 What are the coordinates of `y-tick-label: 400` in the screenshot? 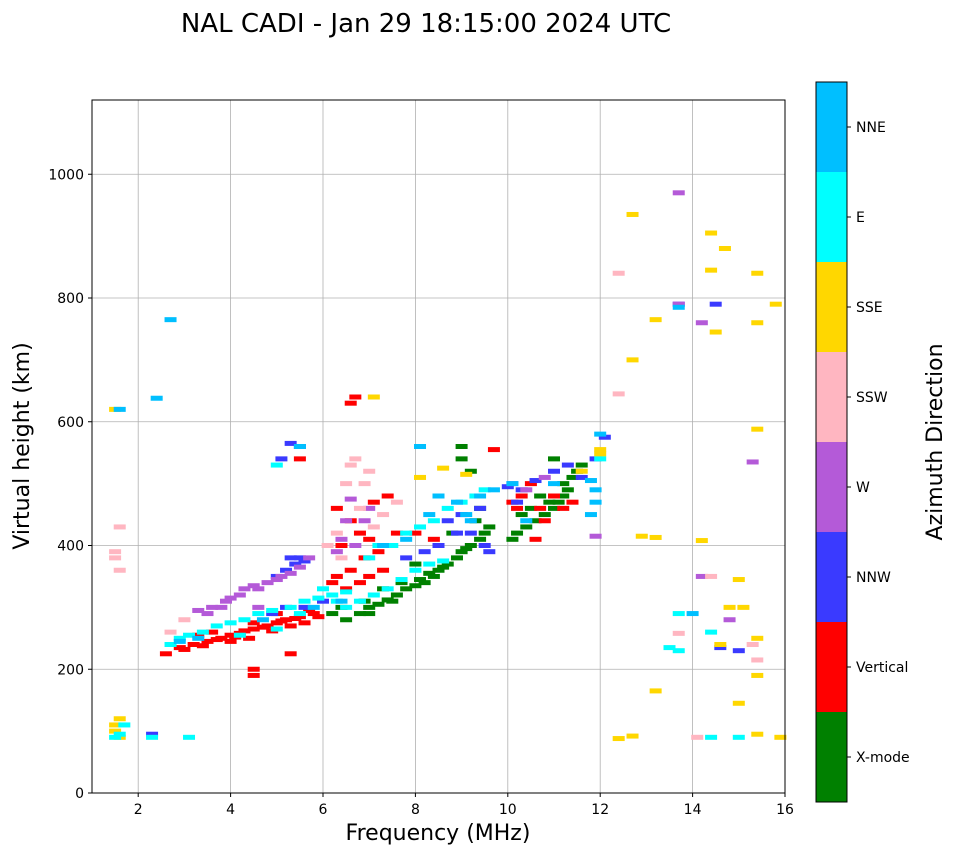 It's located at (70, 547).